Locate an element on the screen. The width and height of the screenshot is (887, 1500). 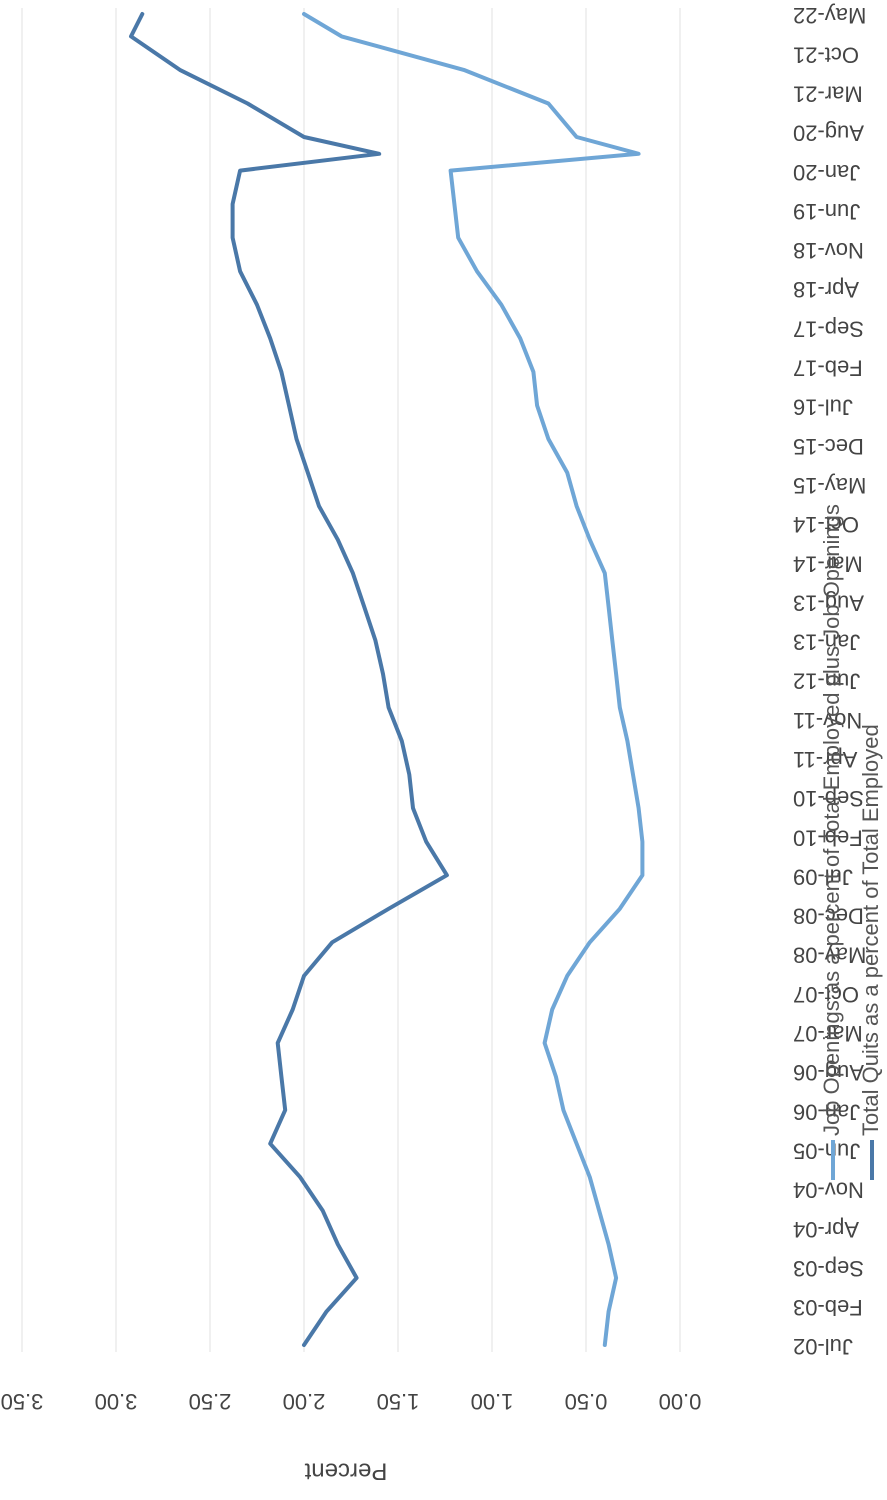
x-tick-label: Jun-05 is located at coordinates (826, 1150).